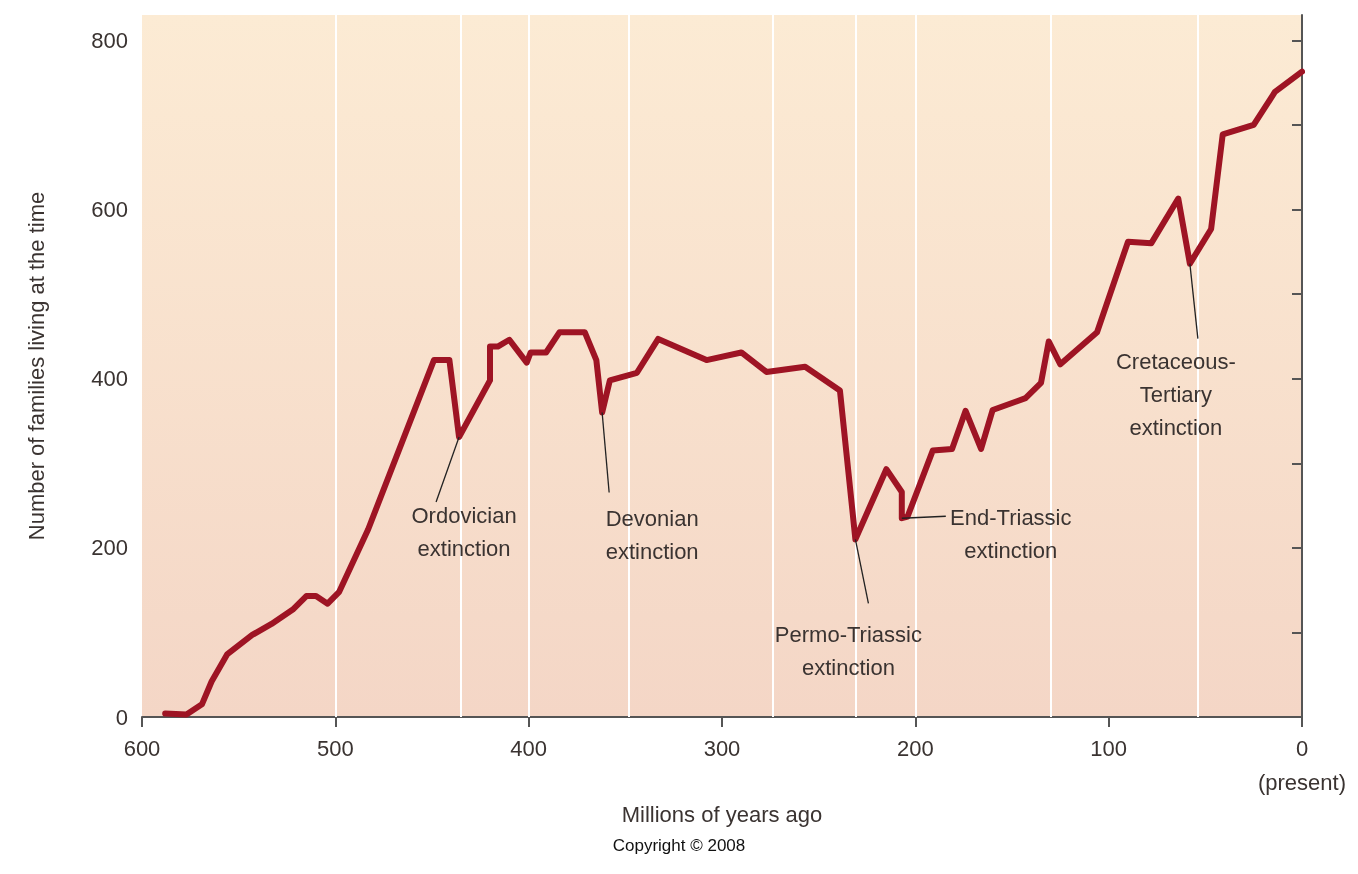  What do you see at coordinates (679, 845) in the screenshot?
I see `text: Copyright © 2008` at bounding box center [679, 845].